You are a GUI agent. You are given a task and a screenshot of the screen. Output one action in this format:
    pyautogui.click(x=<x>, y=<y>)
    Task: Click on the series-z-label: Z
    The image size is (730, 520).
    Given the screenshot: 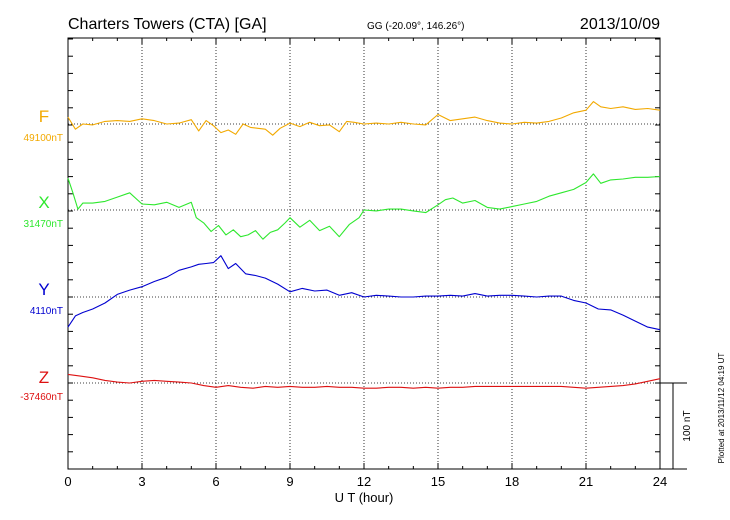 What is the action you would take?
    pyautogui.click(x=44, y=377)
    